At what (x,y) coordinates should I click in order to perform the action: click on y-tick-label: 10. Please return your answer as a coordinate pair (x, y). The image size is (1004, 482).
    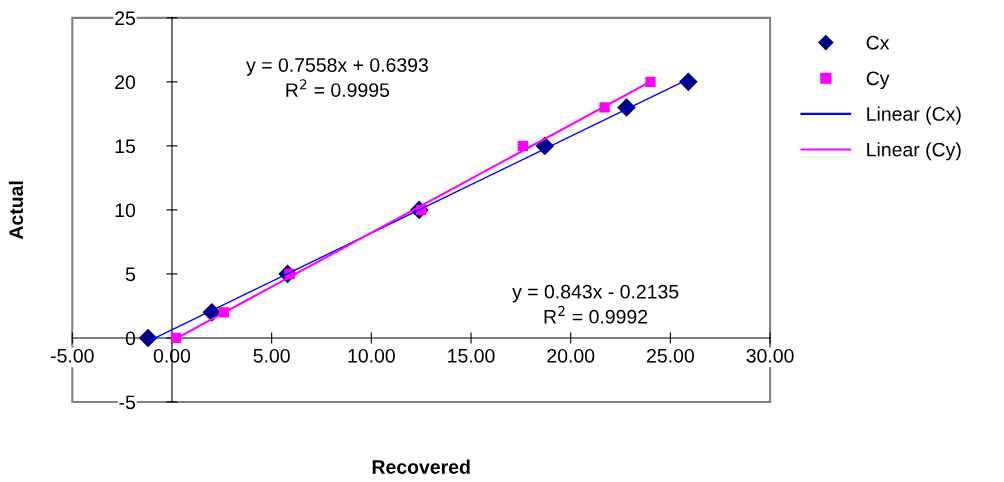
    Looking at the image, I should click on (125, 210).